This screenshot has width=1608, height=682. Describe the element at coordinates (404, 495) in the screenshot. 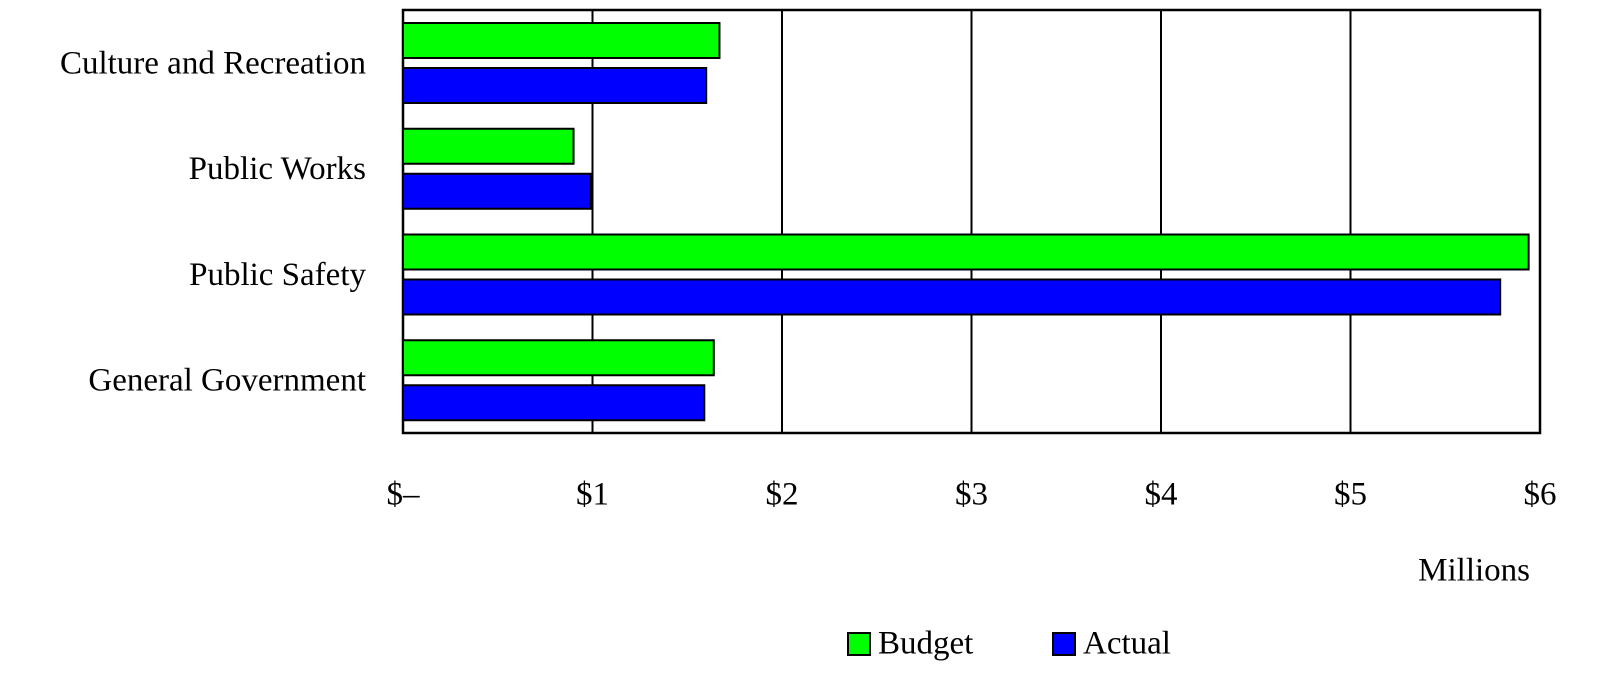

I see `x-tick-label: $–` at that location.